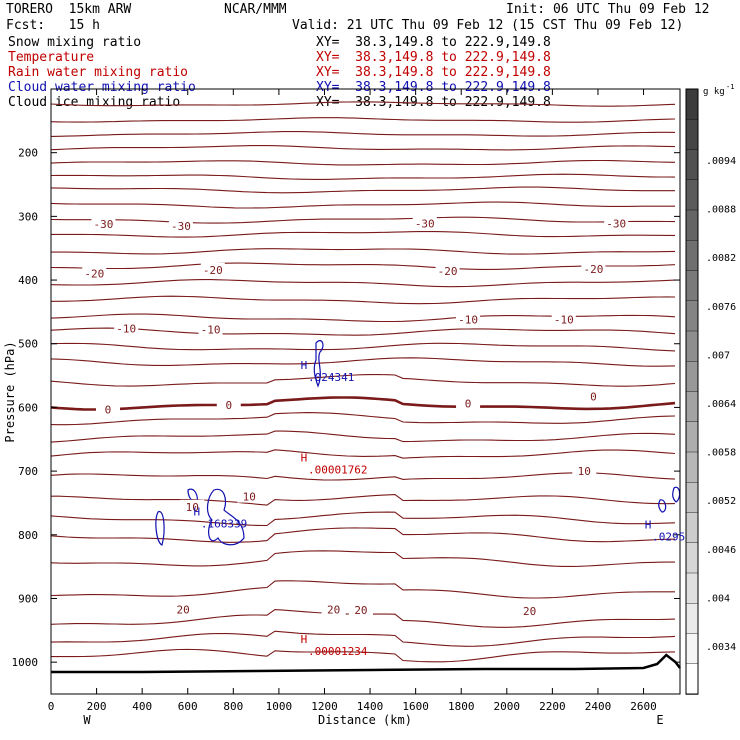 The image size is (740, 740). Describe the element at coordinates (338, 651) in the screenshot. I see `max-value: .00001234` at that location.